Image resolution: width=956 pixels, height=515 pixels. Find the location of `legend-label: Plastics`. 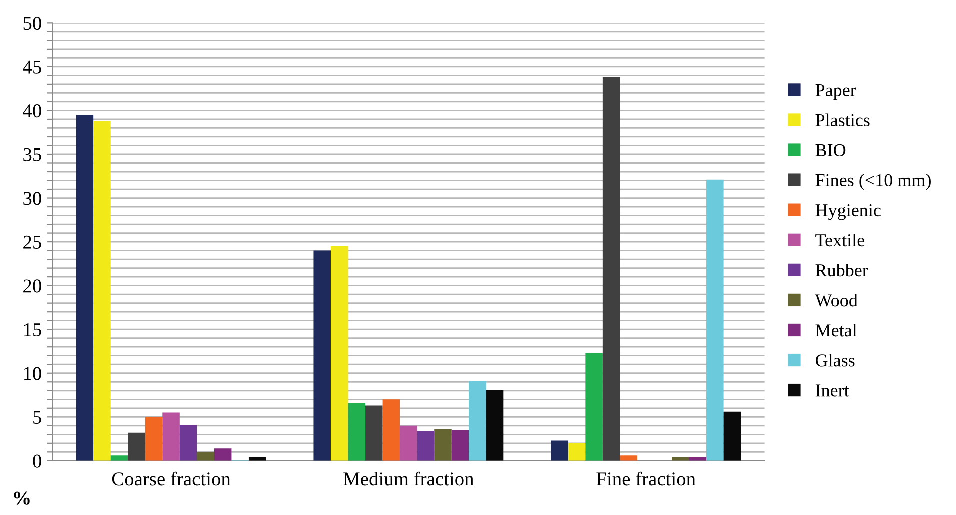

legend-label: Plastics is located at coordinates (843, 120).